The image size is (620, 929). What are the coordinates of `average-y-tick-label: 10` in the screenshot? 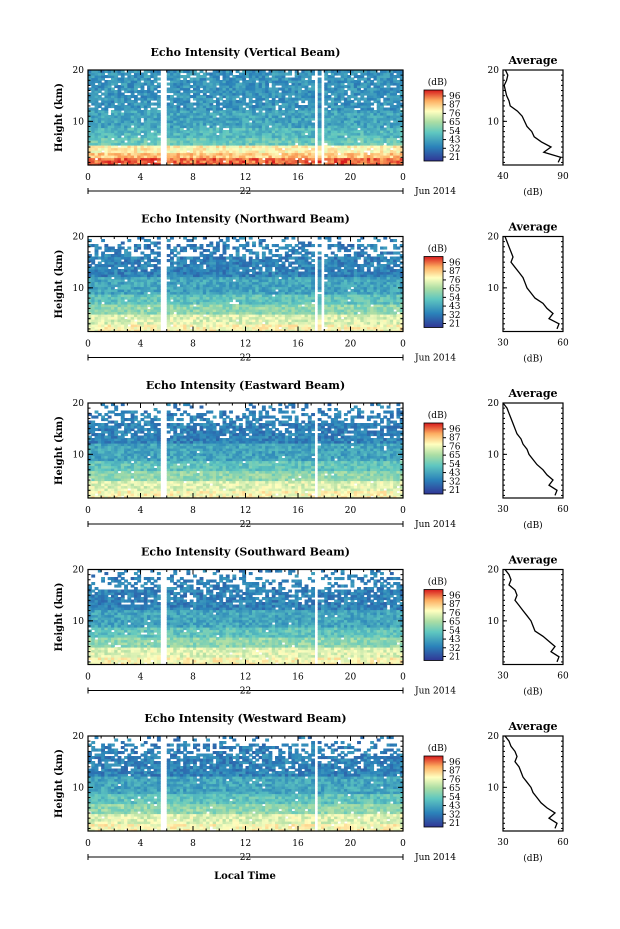 It's located at (494, 122).